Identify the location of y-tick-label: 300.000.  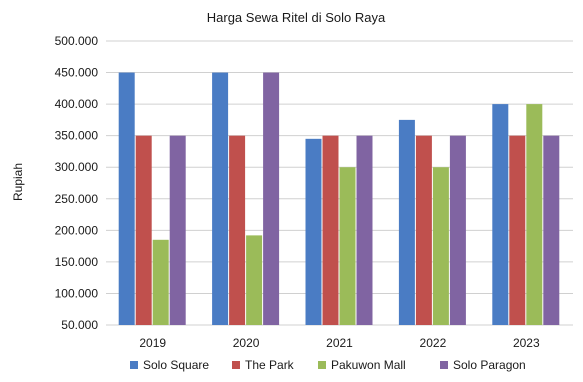
(77, 167).